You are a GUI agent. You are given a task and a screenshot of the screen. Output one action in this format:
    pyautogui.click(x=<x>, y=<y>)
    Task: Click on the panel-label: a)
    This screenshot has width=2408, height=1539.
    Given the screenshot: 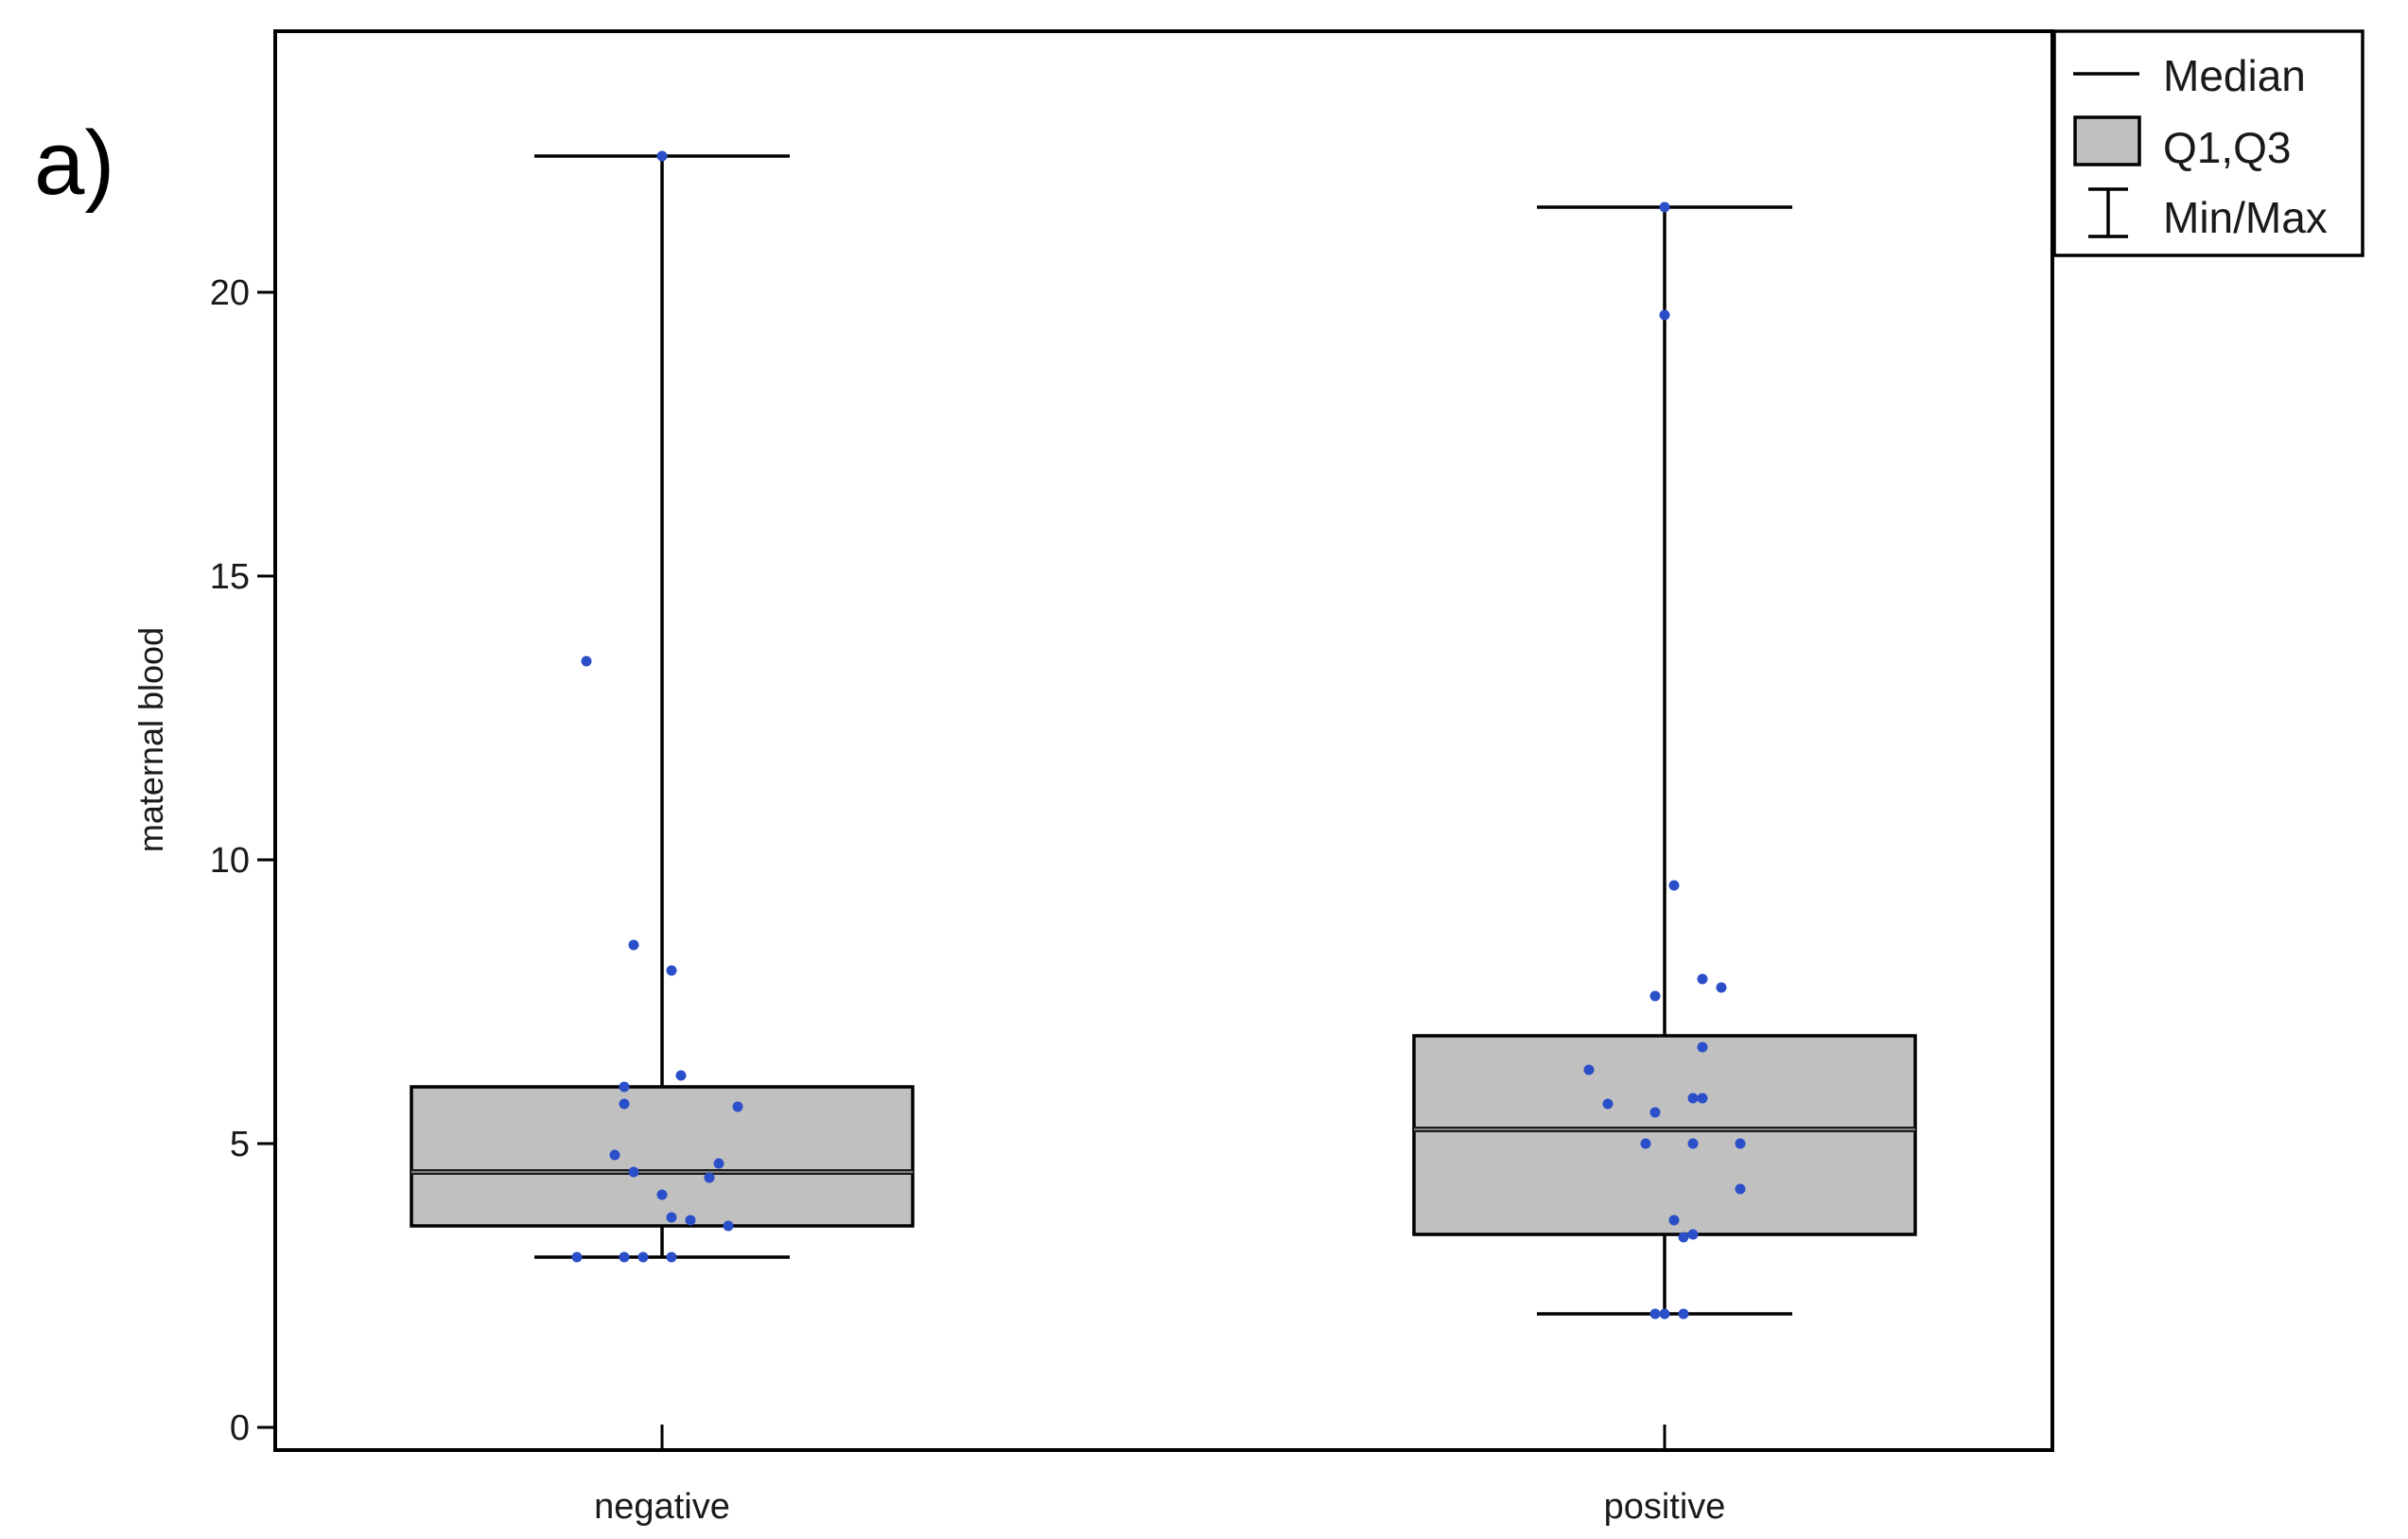 What is the action you would take?
    pyautogui.click(x=74, y=163)
    